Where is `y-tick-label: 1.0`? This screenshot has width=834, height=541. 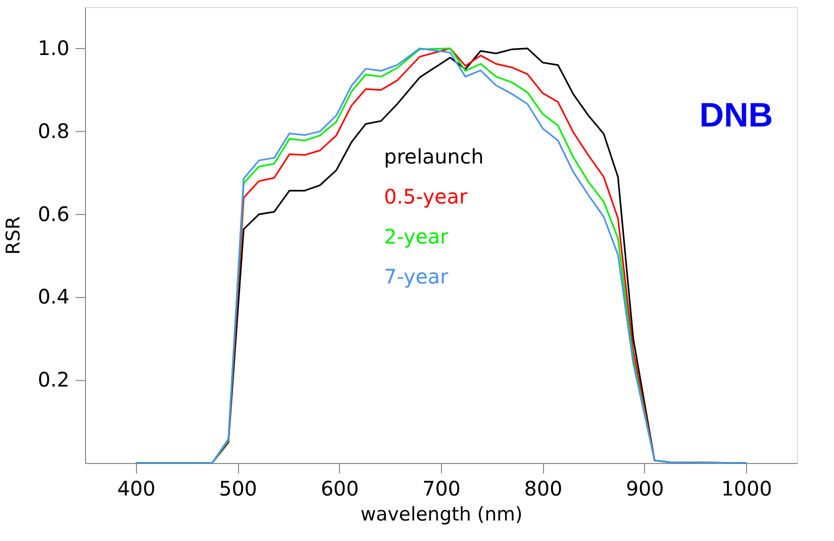
y-tick-label: 1.0 is located at coordinates (54, 48).